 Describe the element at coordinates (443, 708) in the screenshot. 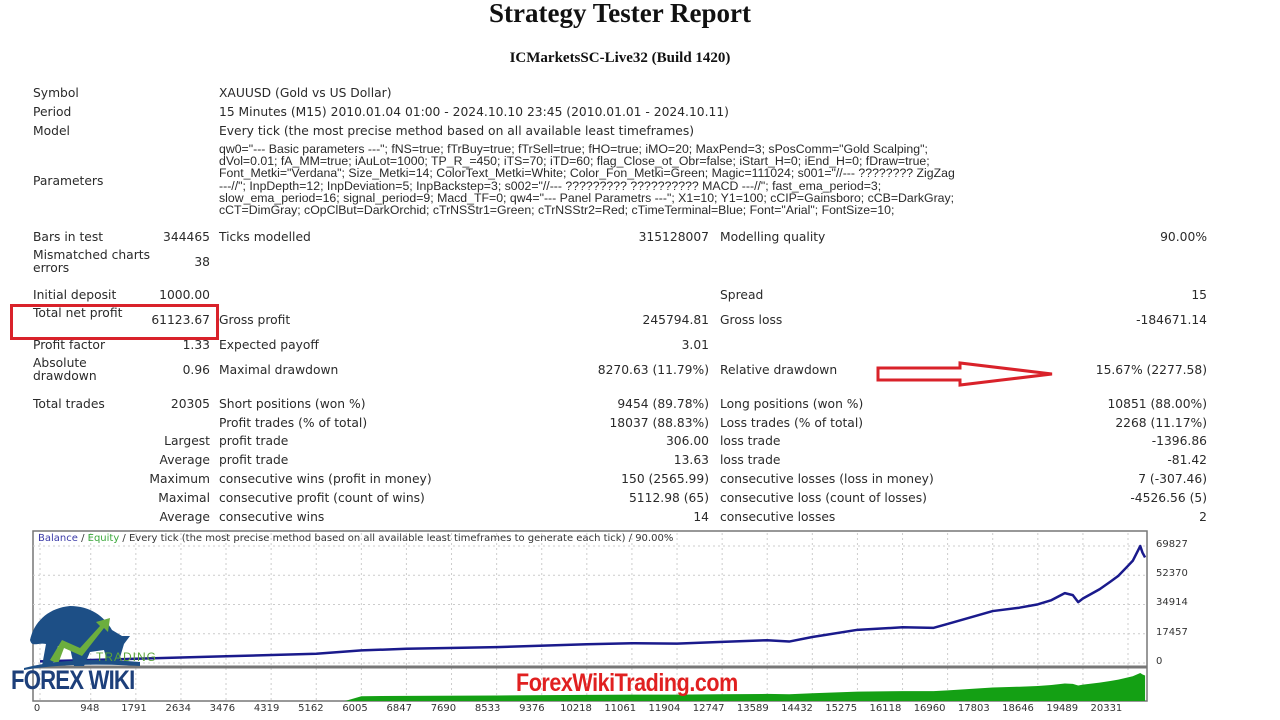

I see `x-tick-label: 7690` at that location.